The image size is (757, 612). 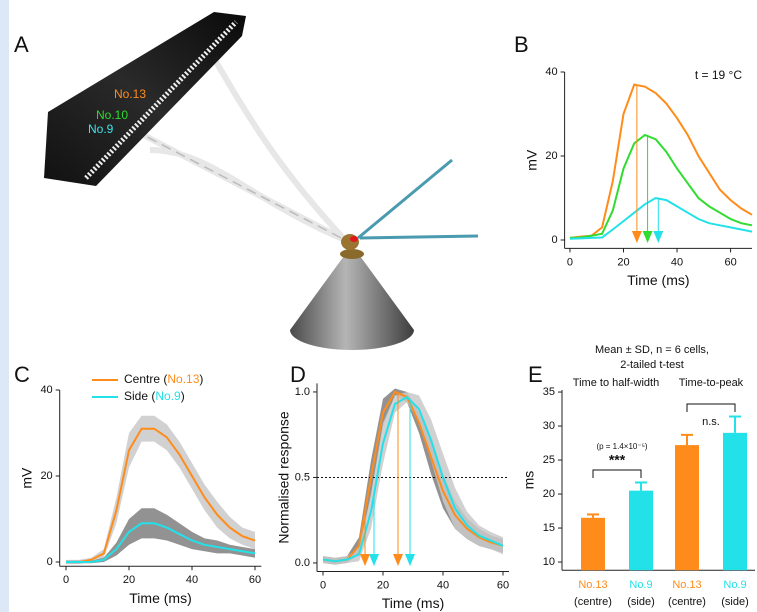 I want to click on legend-part: Centre (, so click(x=145, y=379).